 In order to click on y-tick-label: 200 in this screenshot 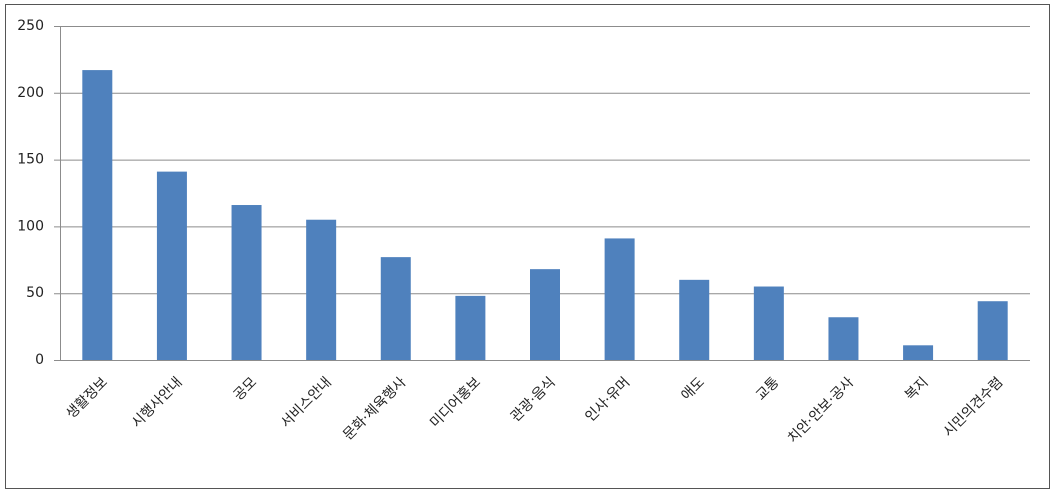, I will do `click(30, 93)`.